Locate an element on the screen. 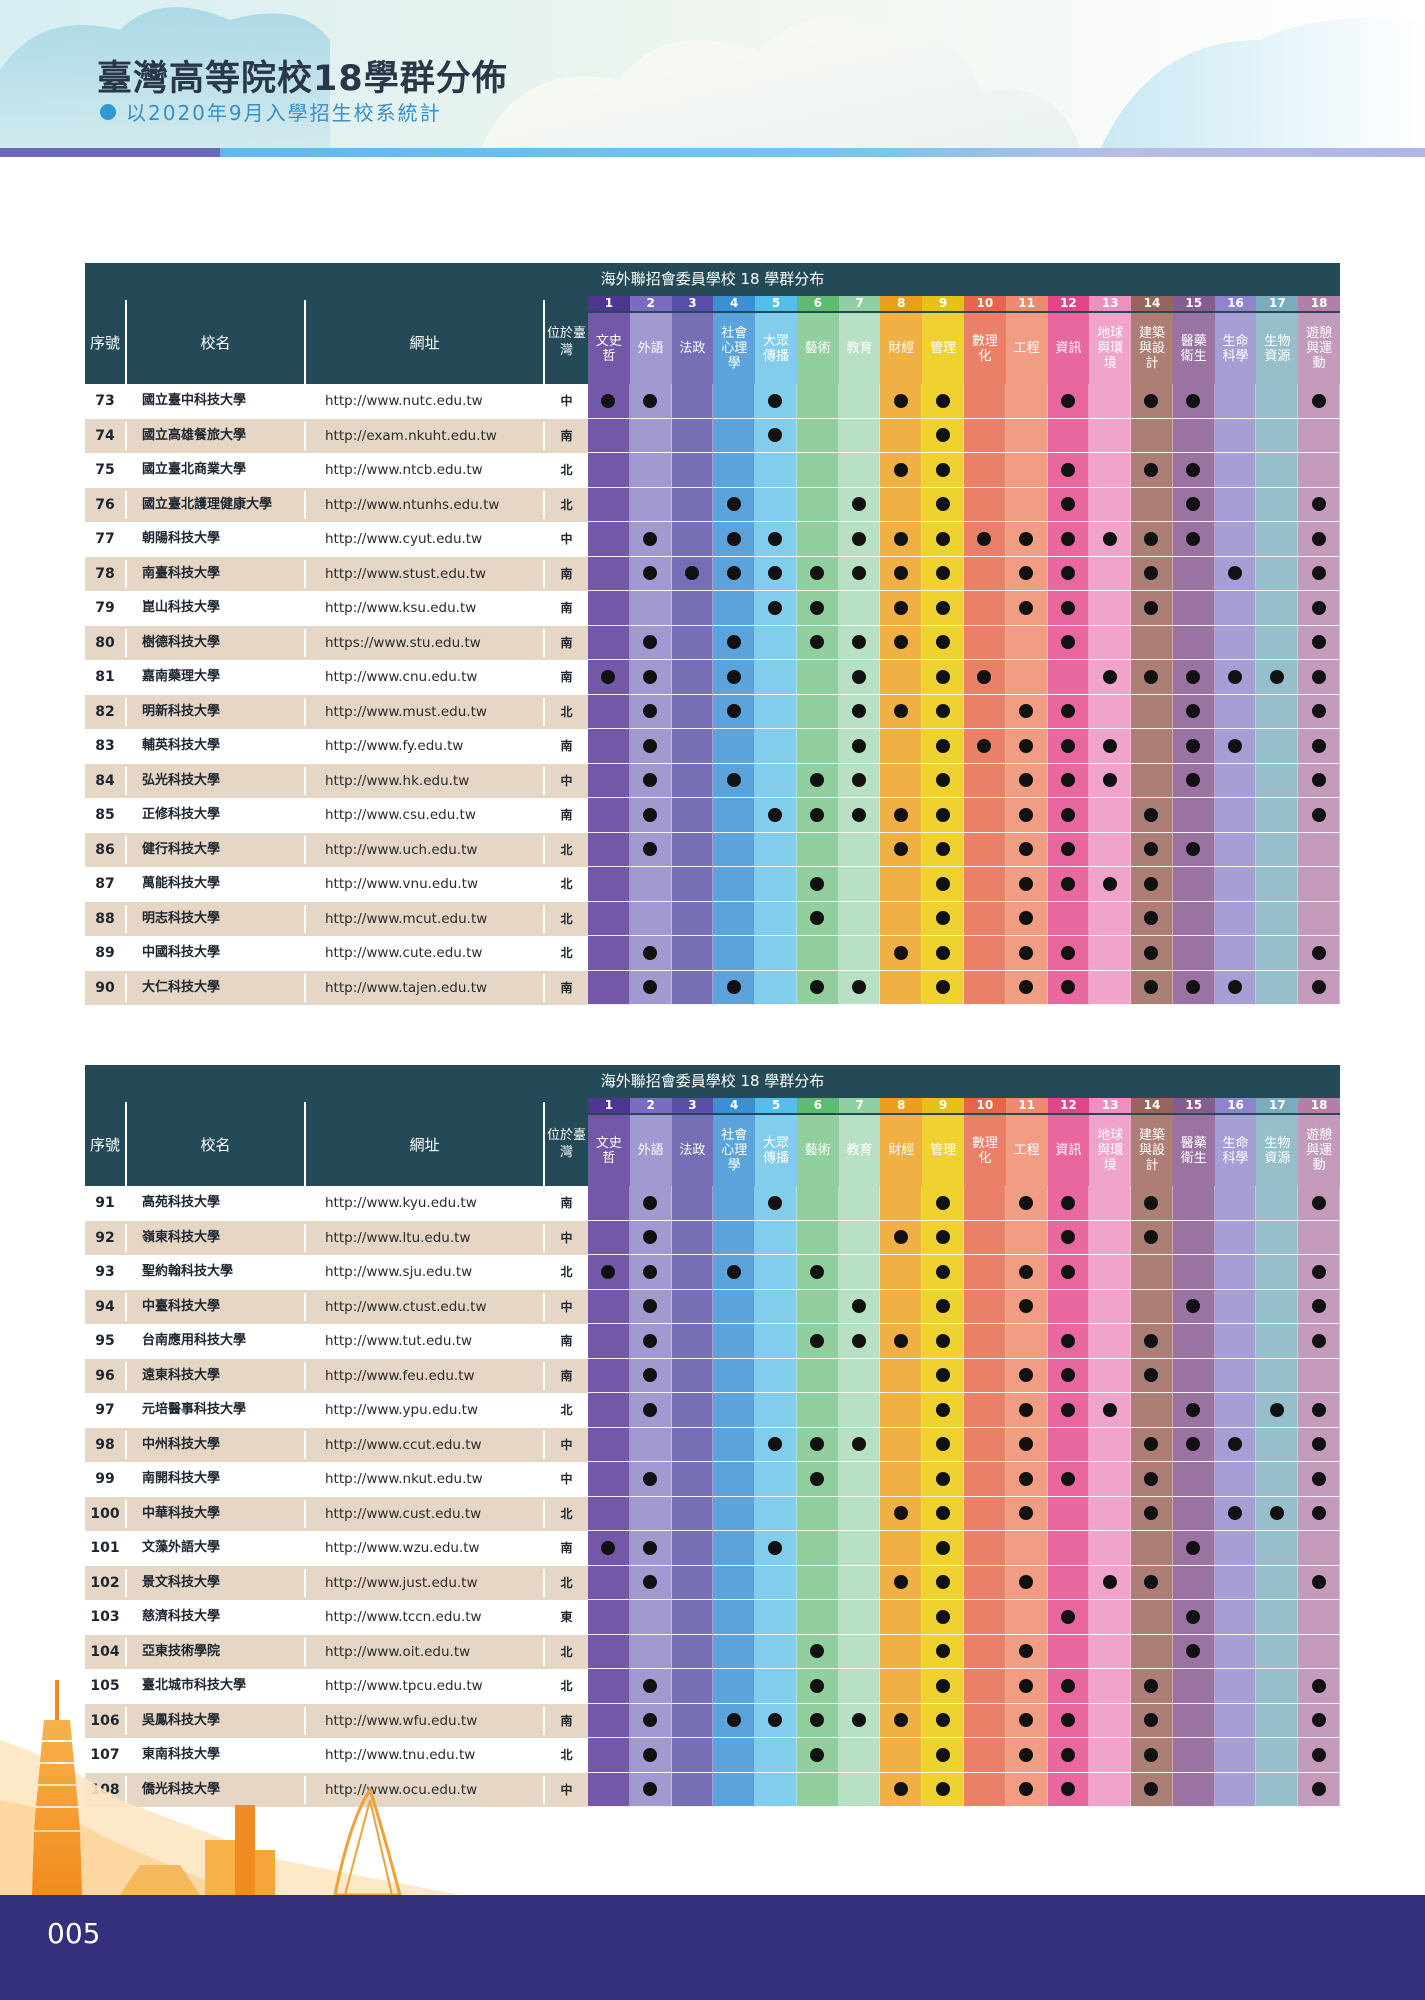 The height and width of the screenshot is (2000, 1425). row-background is located at coordinates (336, 1272).